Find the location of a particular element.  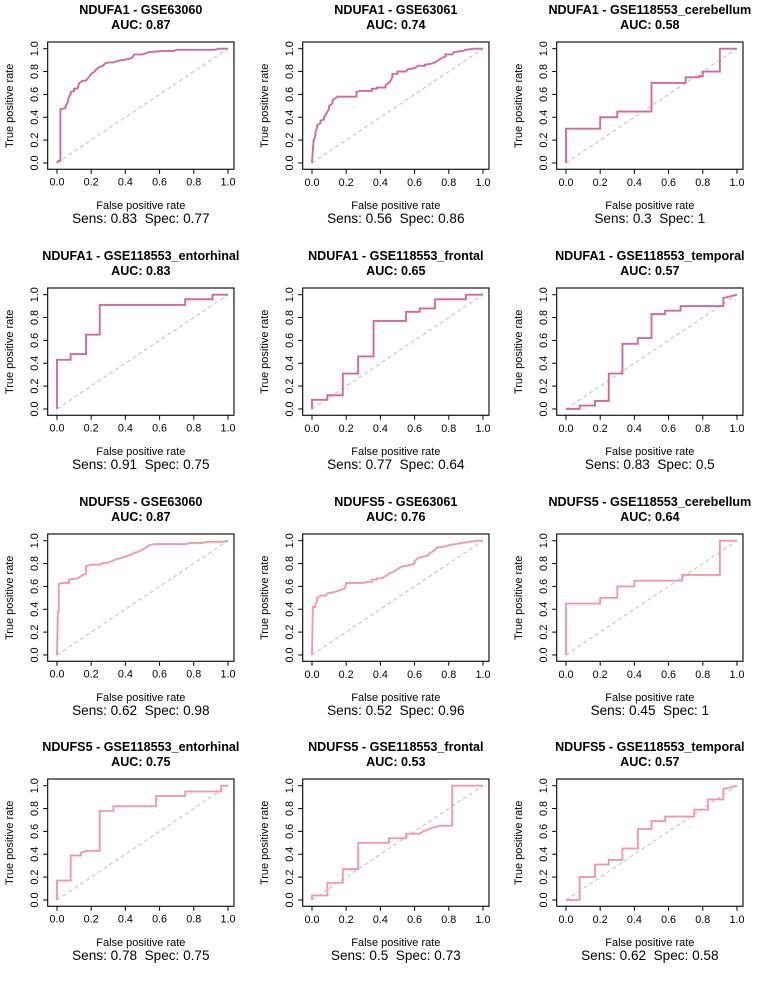

panel-title: NDUFA1 - GSE63061 is located at coordinates (395, 10).